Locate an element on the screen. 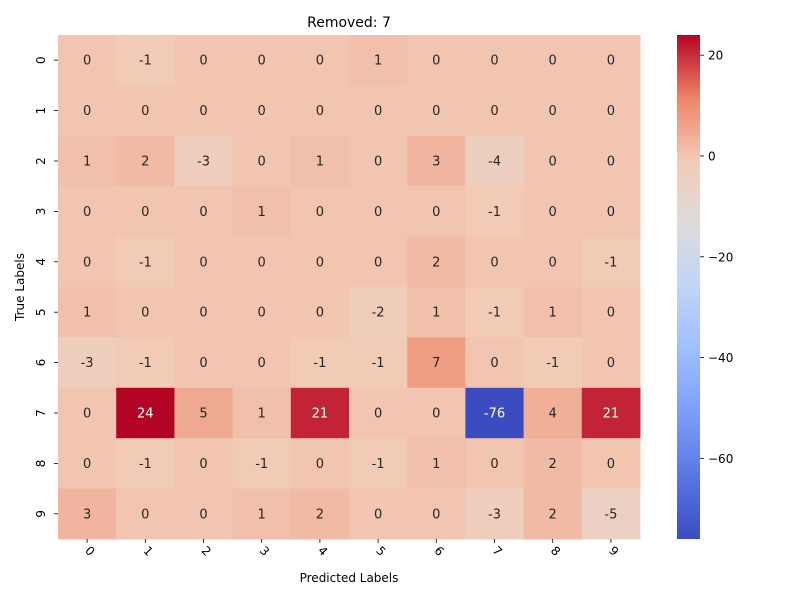 The height and width of the screenshot is (600, 800). cell-value-label: 7 is located at coordinates (436, 363).